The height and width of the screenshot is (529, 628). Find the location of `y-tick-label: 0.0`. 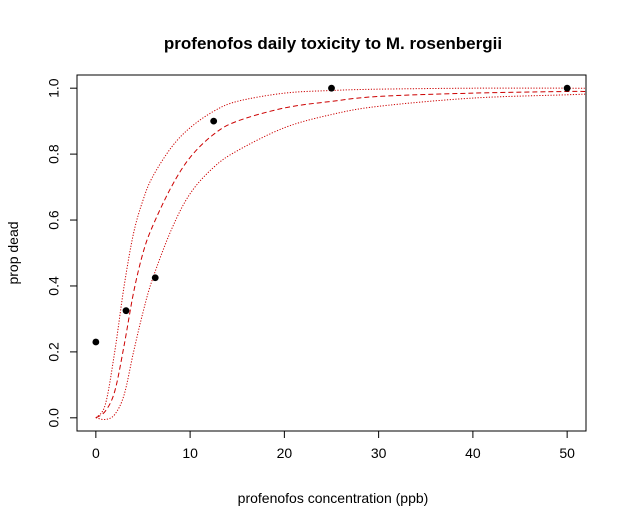

y-tick-label: 0.0 is located at coordinates (54, 418).